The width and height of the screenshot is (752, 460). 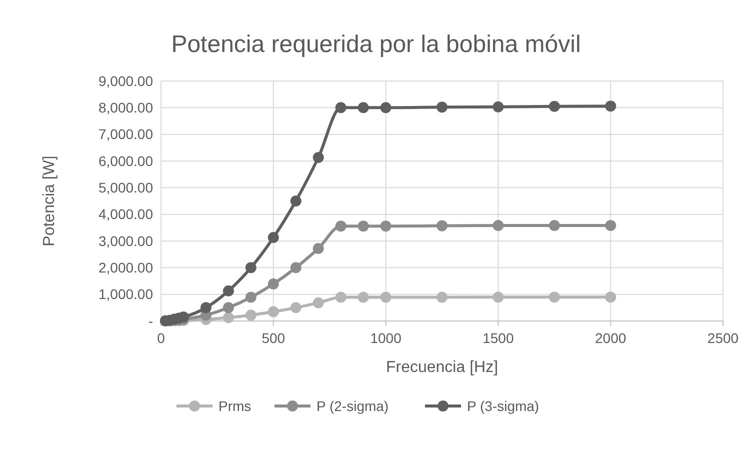 What do you see at coordinates (126, 160) in the screenshot?
I see `y-tick-label: 6,000.00` at bounding box center [126, 160].